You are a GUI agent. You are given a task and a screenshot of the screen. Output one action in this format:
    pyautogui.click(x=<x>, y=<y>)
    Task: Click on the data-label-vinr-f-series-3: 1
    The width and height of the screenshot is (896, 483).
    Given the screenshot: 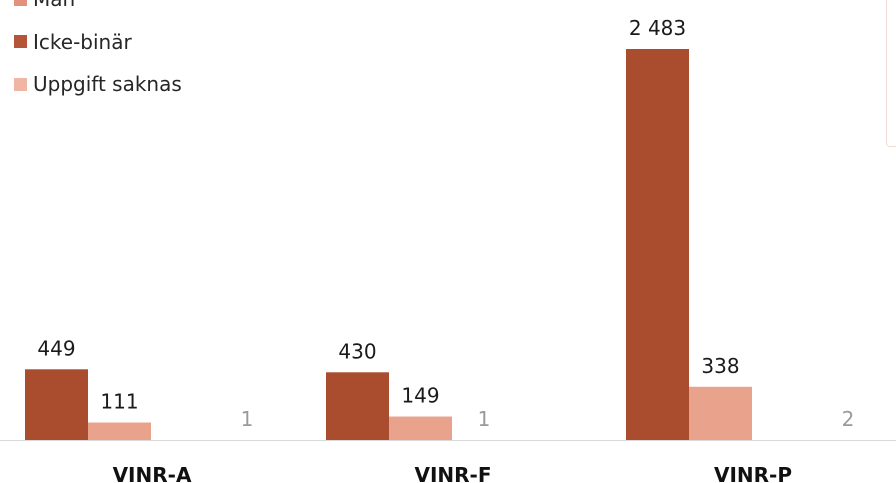 What is the action you would take?
    pyautogui.click(x=484, y=419)
    